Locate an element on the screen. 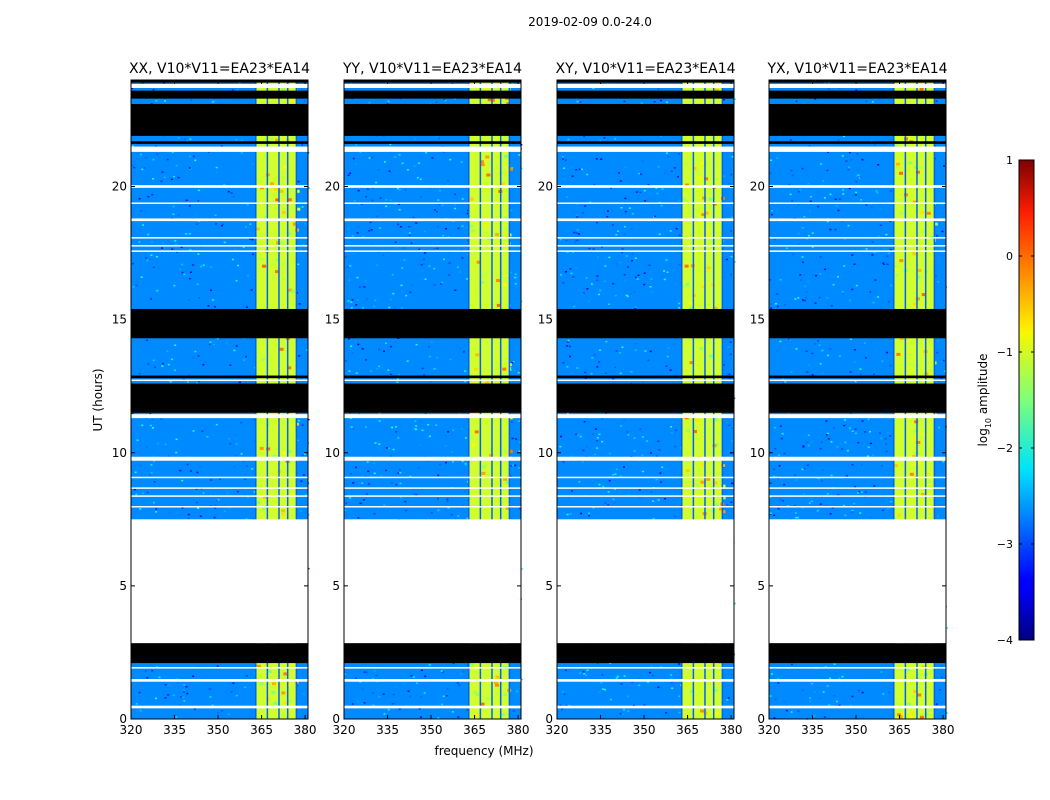  panel-title: YX, V10*V11=EA23*EA14 is located at coordinates (856, 69).